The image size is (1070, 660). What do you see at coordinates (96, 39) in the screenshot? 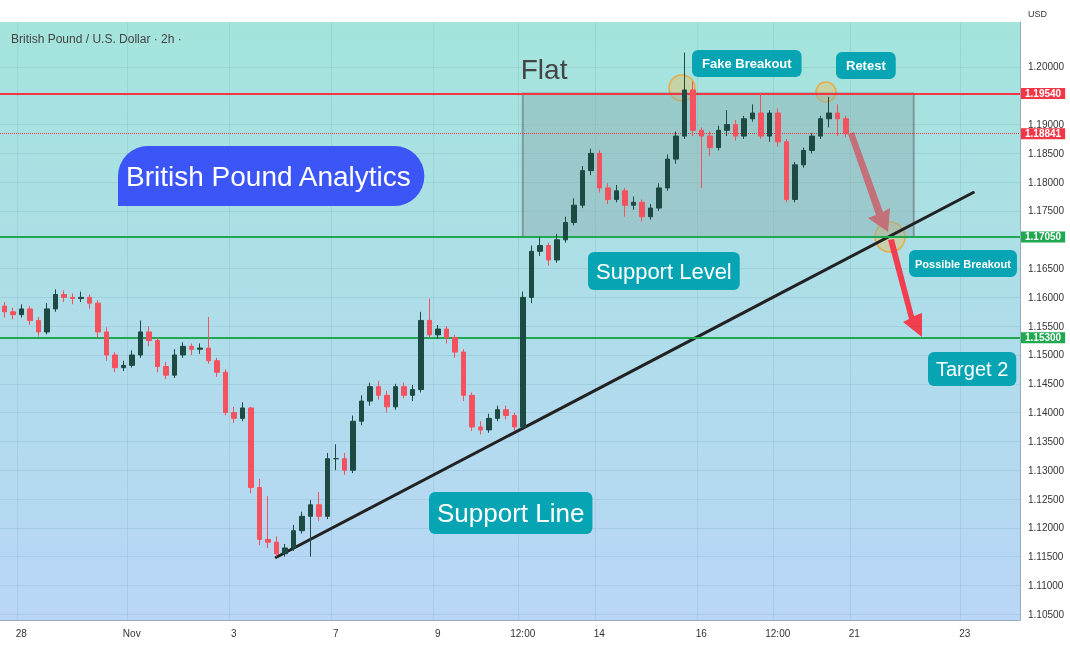
I see `text: British Pound / U.S. Dollar · 2h ·` at bounding box center [96, 39].